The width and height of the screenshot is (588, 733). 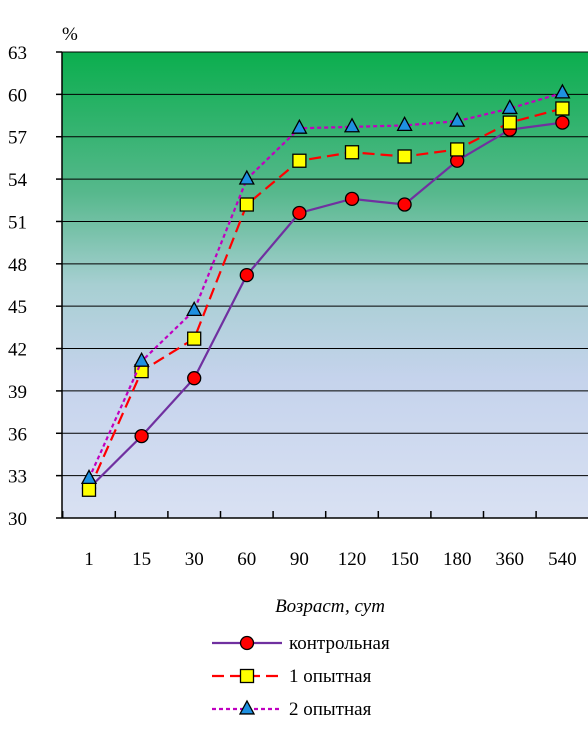 What do you see at coordinates (17, 519) in the screenshot?
I see `y-tick-label: 30` at bounding box center [17, 519].